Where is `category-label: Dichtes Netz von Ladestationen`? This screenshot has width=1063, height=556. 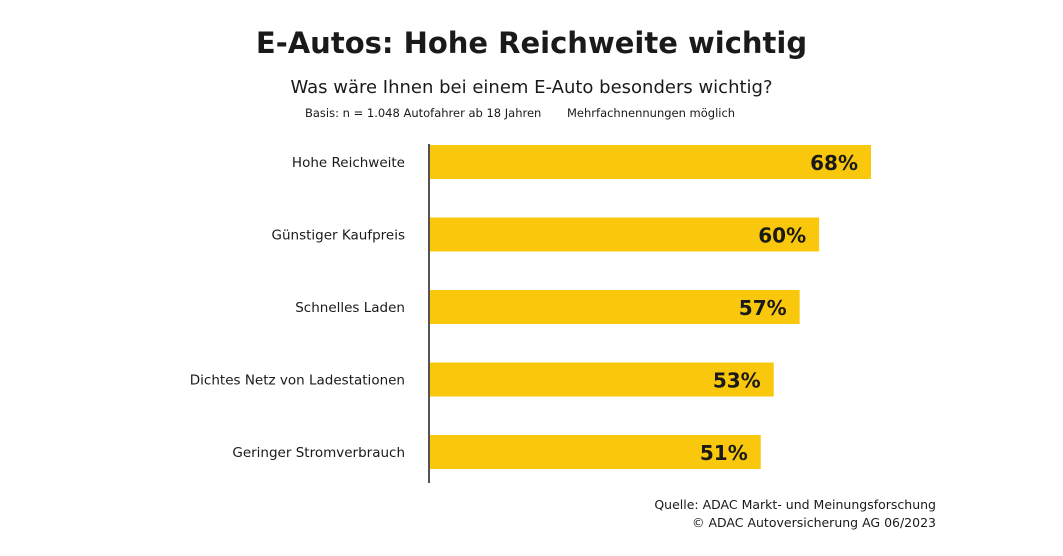 category-label: Dichtes Netz von Ladestationen is located at coordinates (297, 381).